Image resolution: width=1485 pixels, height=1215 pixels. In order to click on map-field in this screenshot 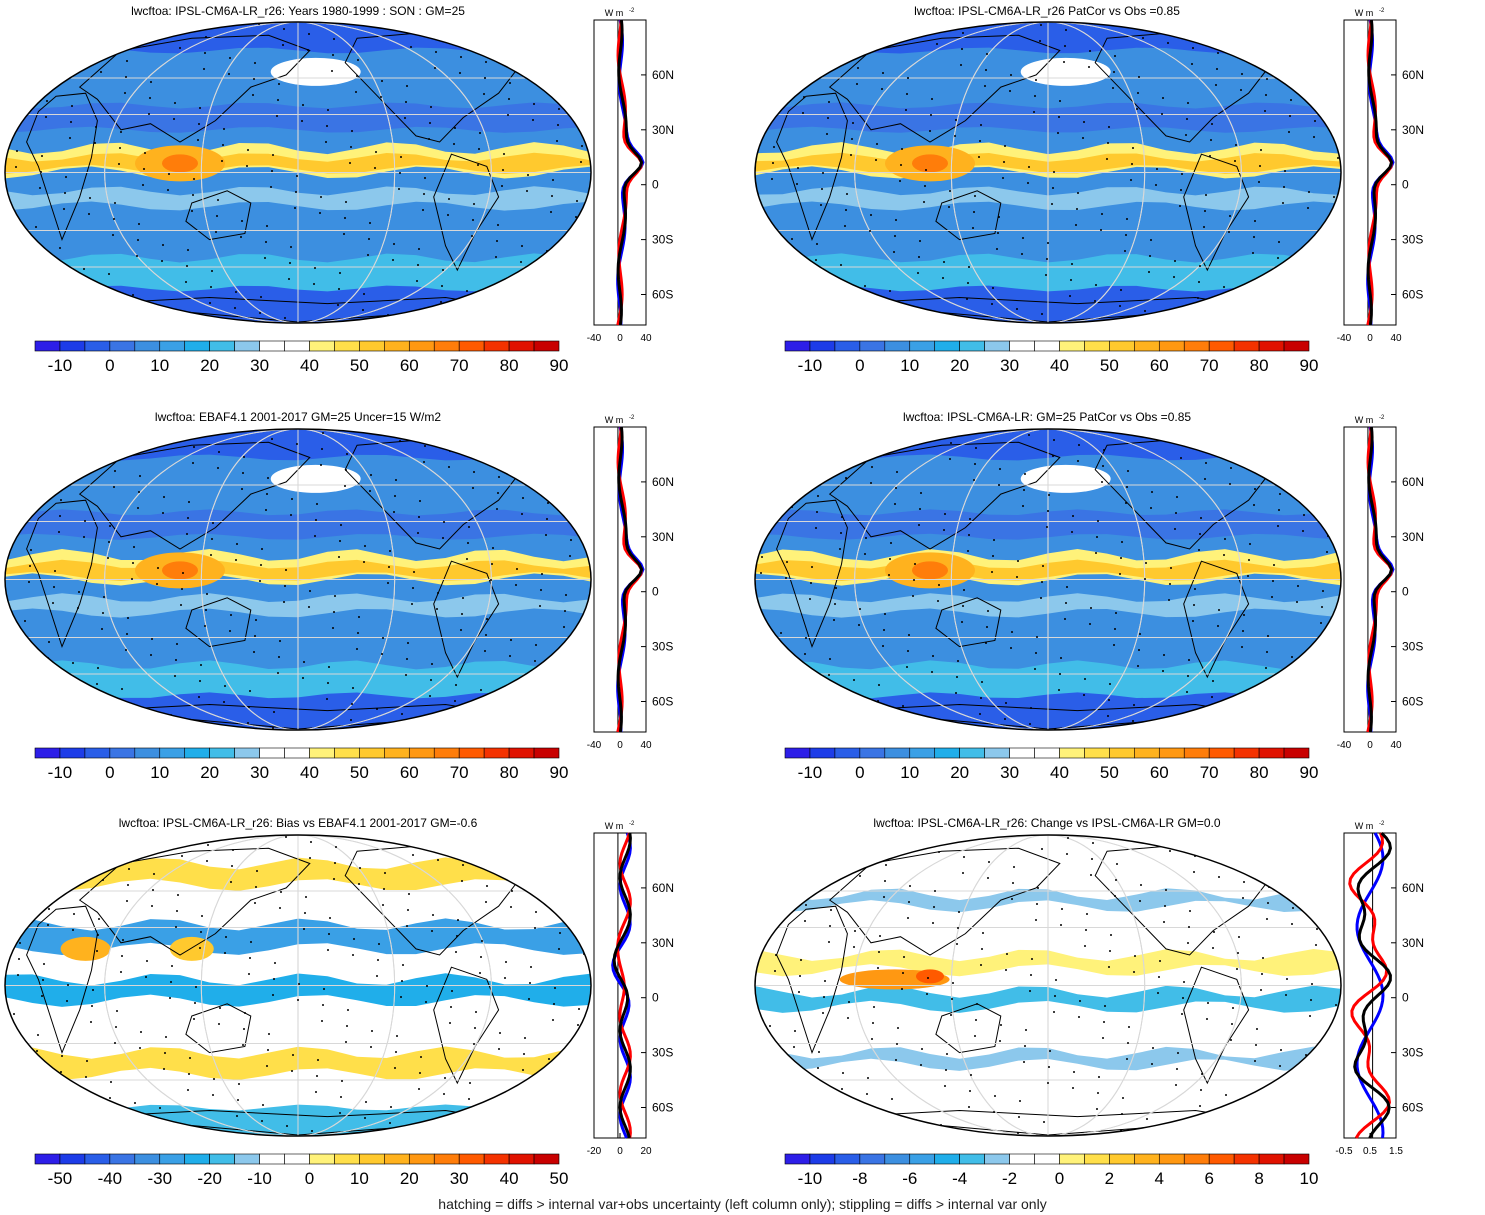, I will do `click(1048, 985)`.